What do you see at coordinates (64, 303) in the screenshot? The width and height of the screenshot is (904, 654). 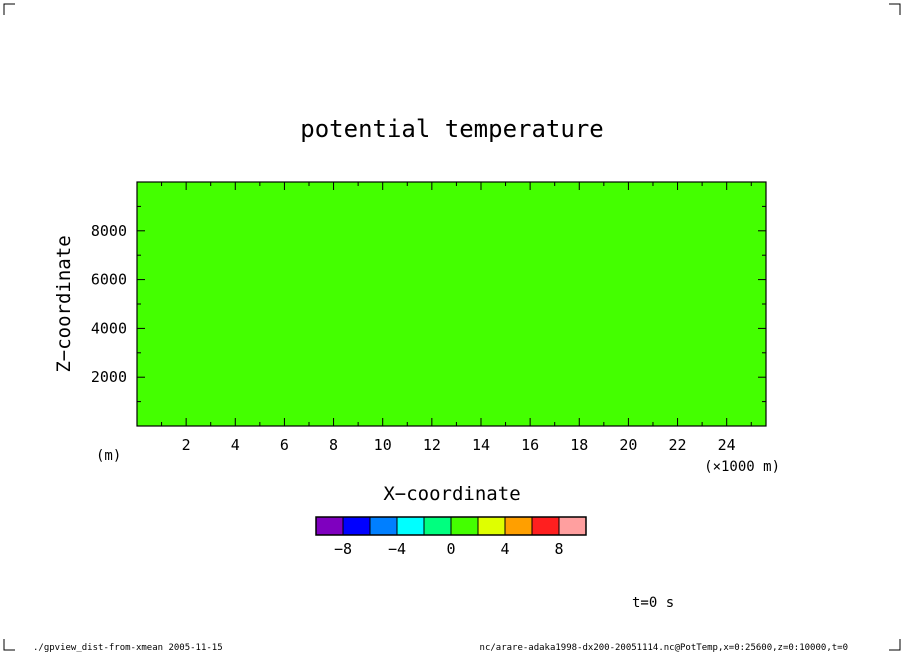 I see `y-axis-label: Z−coordinate` at bounding box center [64, 303].